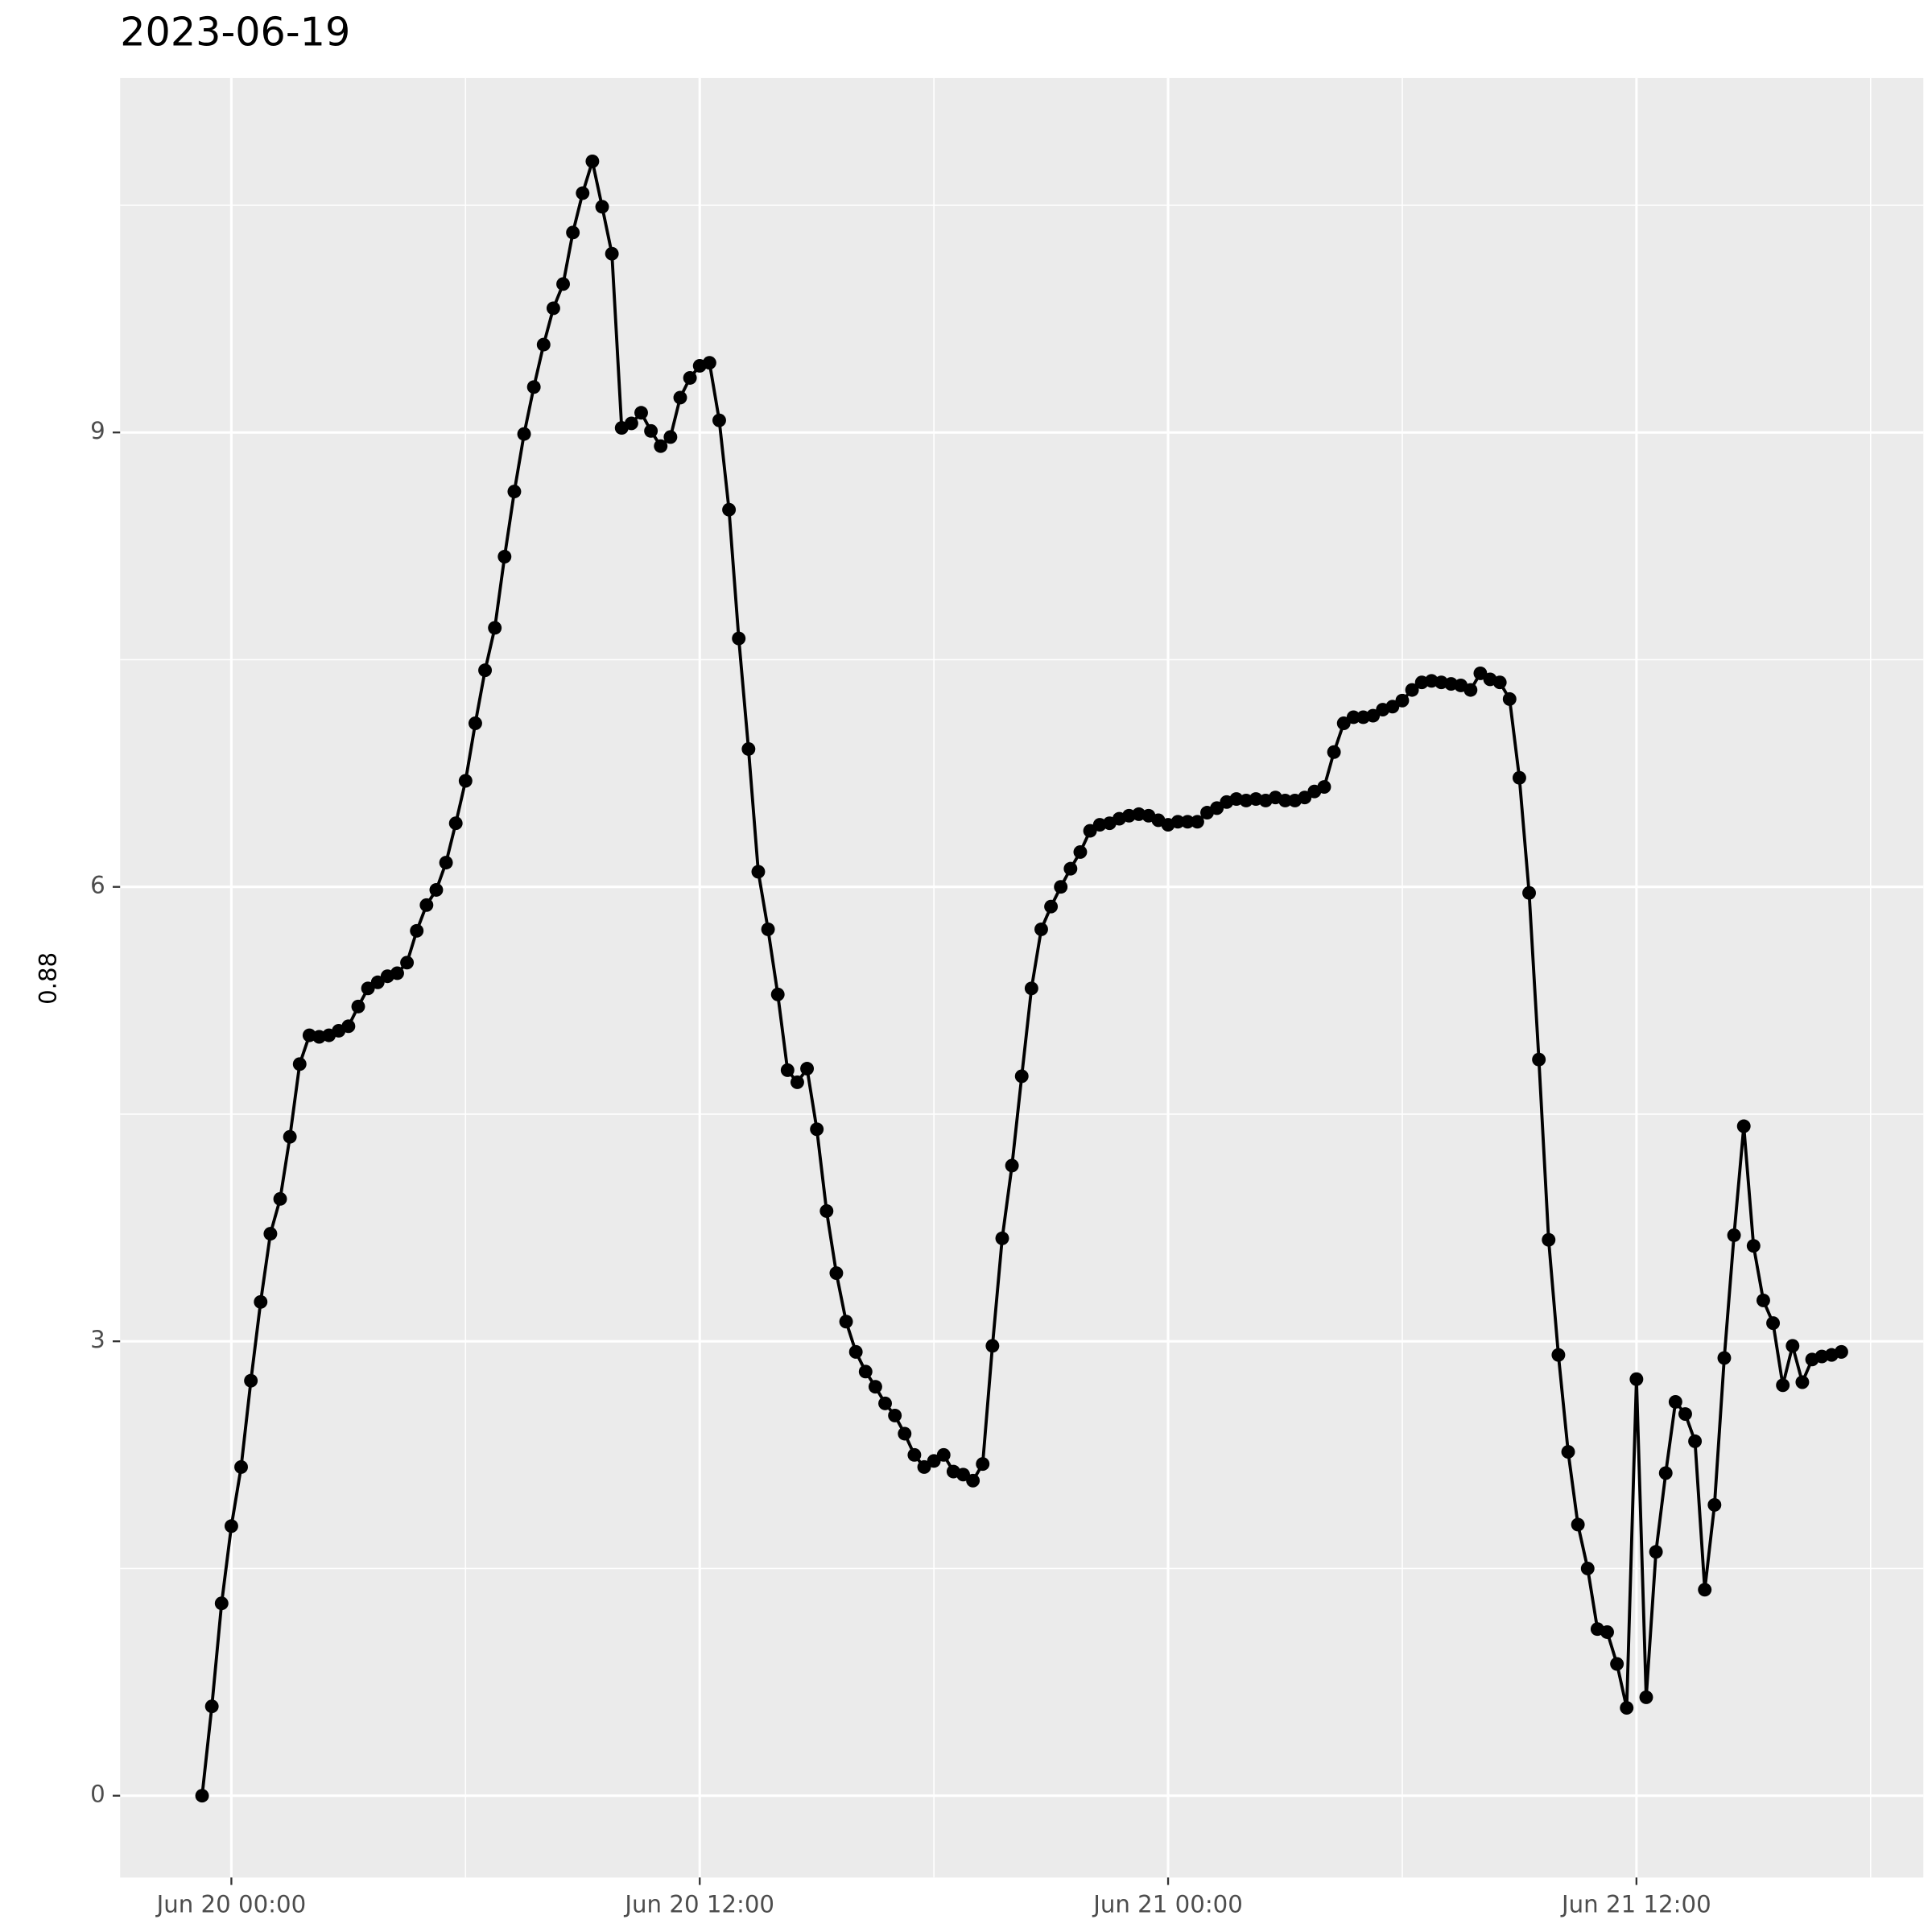  Describe the element at coordinates (235, 32) in the screenshot. I see `chart-title: 2023-06-19` at that location.